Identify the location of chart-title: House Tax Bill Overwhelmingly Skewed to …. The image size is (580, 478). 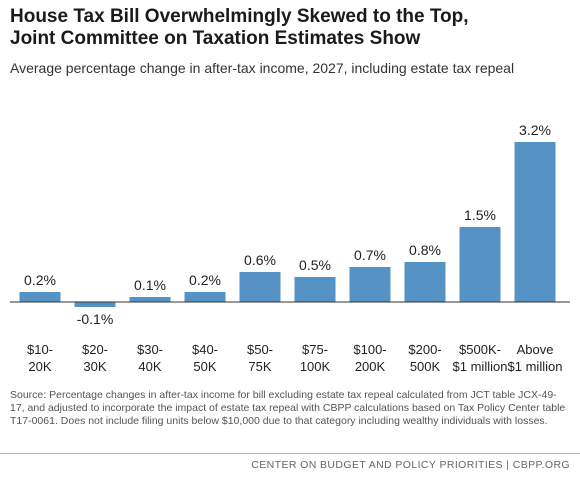
(290, 28).